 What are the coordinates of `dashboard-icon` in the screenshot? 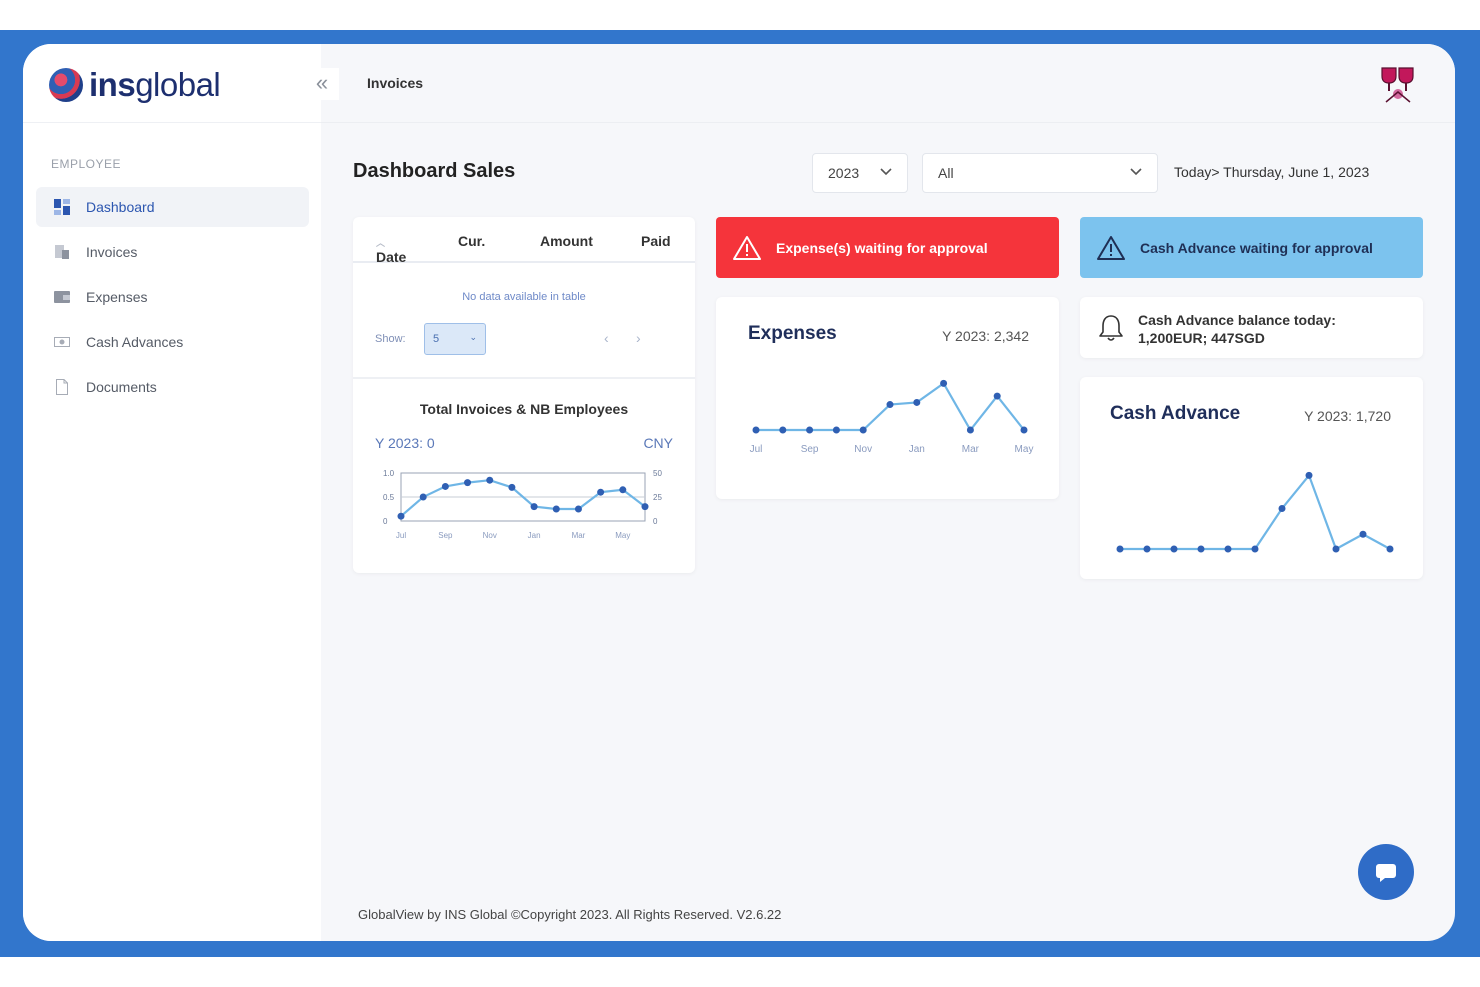 It's located at (62, 207).